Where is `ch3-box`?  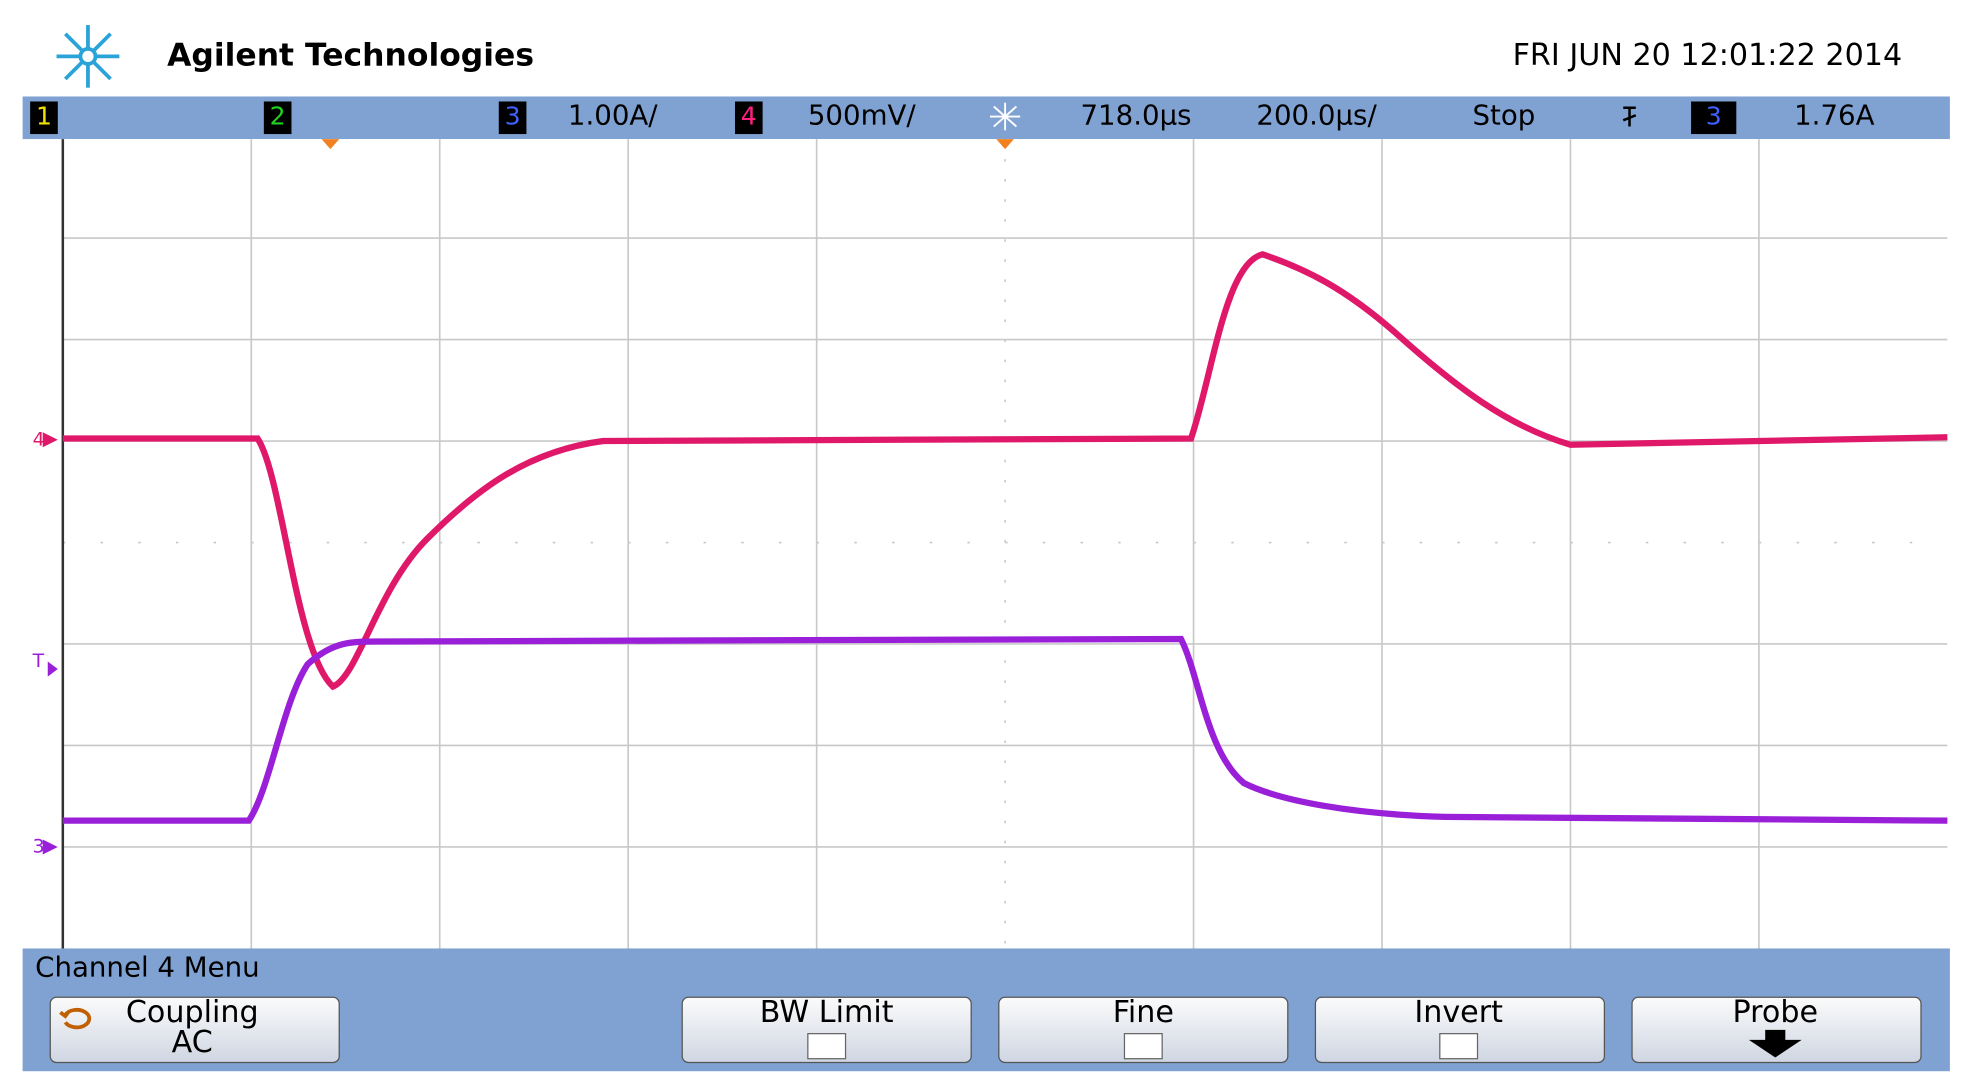 ch3-box is located at coordinates (512, 118).